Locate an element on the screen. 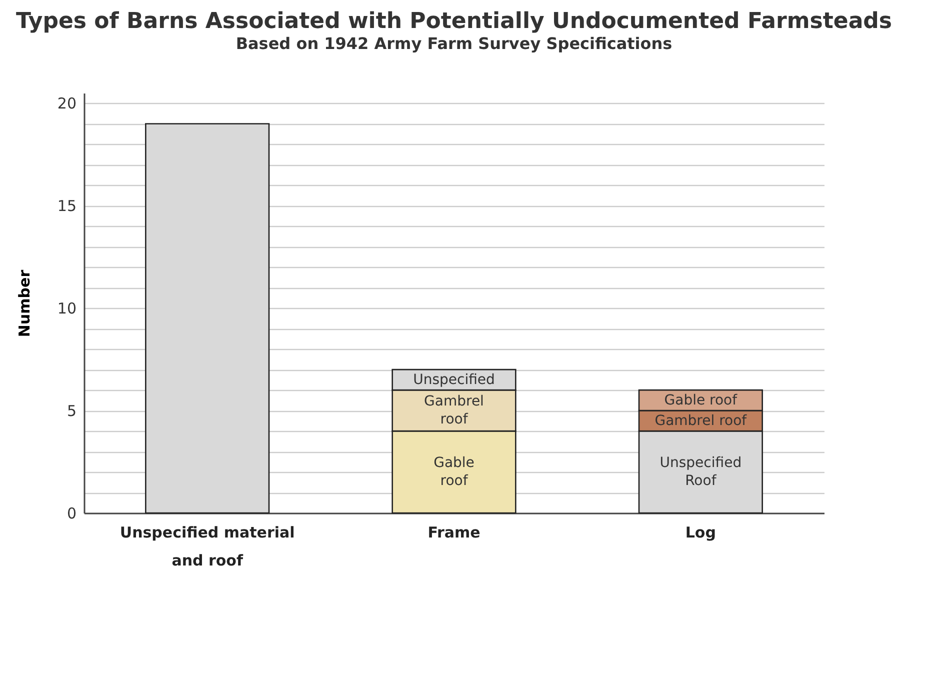 The height and width of the screenshot is (690, 950). y-tick-label: 20 is located at coordinates (66, 103).